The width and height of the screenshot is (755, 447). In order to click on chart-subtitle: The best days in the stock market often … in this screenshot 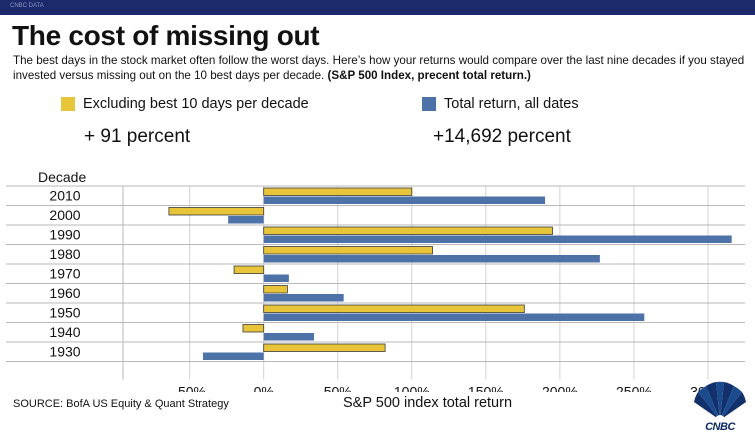, I will do `click(380, 68)`.